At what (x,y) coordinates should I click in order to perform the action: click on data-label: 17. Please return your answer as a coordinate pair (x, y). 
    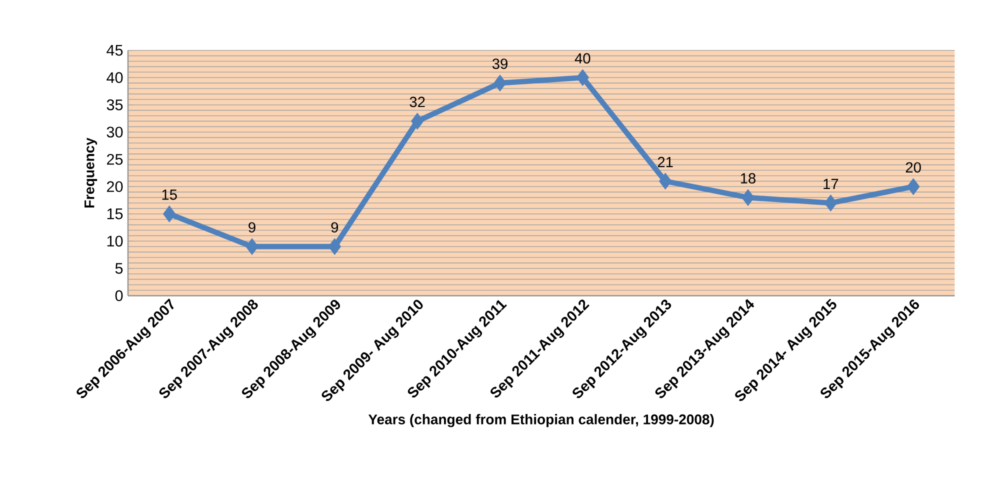
    Looking at the image, I should click on (831, 183).